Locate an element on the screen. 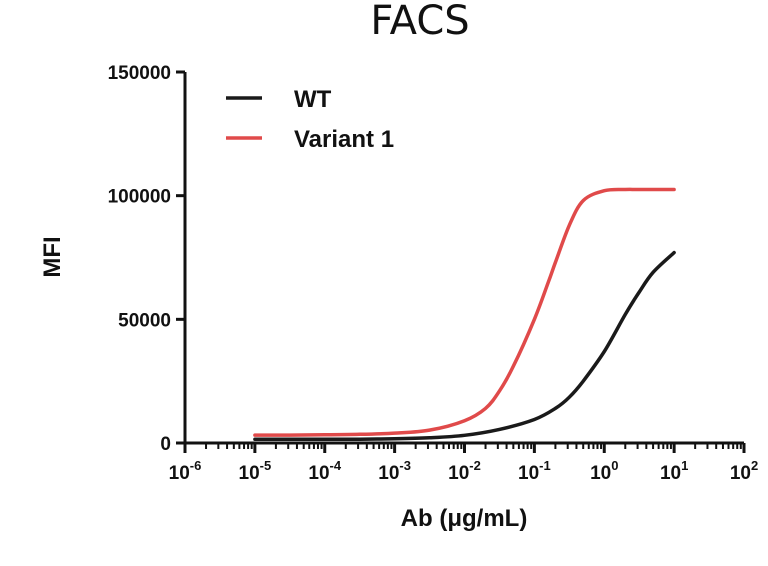 The width and height of the screenshot is (768, 566). x-axis-label: Ab (μg/mL) is located at coordinates (464, 518).